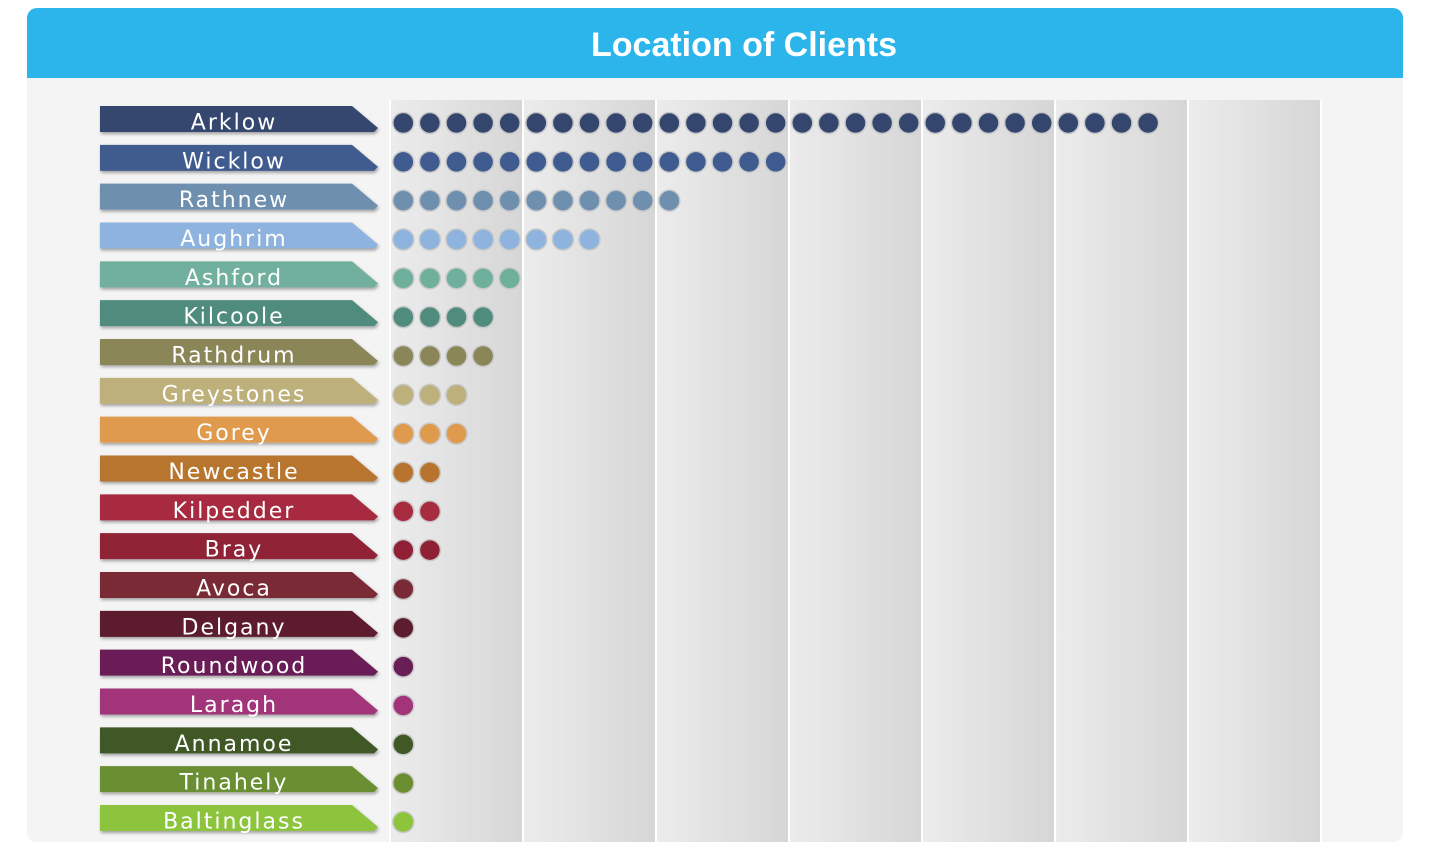 Image resolution: width=1429 pixels, height=844 pixels. What do you see at coordinates (233, 356) in the screenshot?
I see `category-label: Rathdrum` at bounding box center [233, 356].